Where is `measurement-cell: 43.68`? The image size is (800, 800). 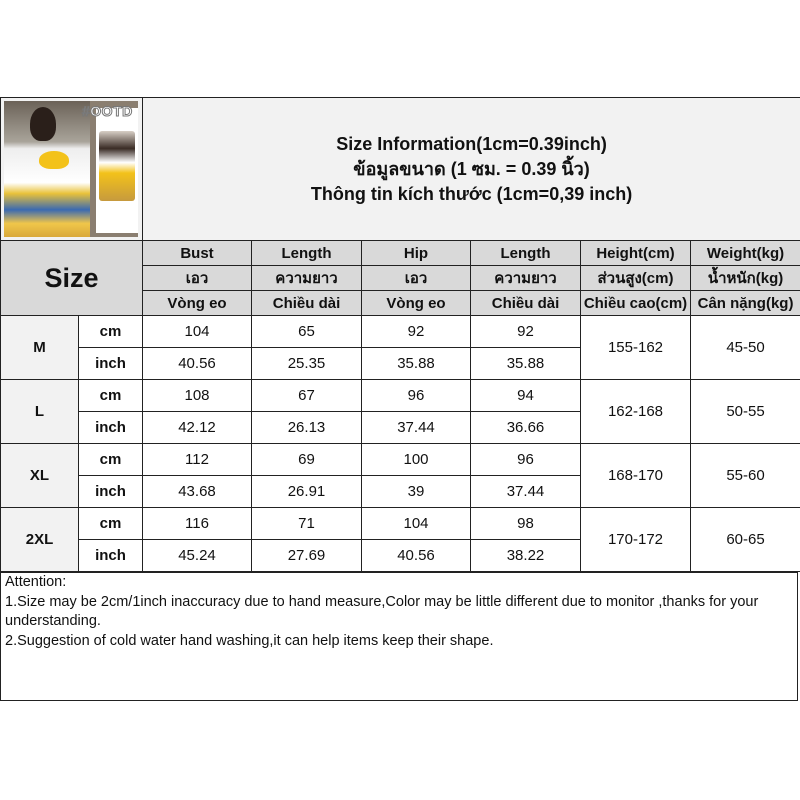 measurement-cell: 43.68 is located at coordinates (197, 491).